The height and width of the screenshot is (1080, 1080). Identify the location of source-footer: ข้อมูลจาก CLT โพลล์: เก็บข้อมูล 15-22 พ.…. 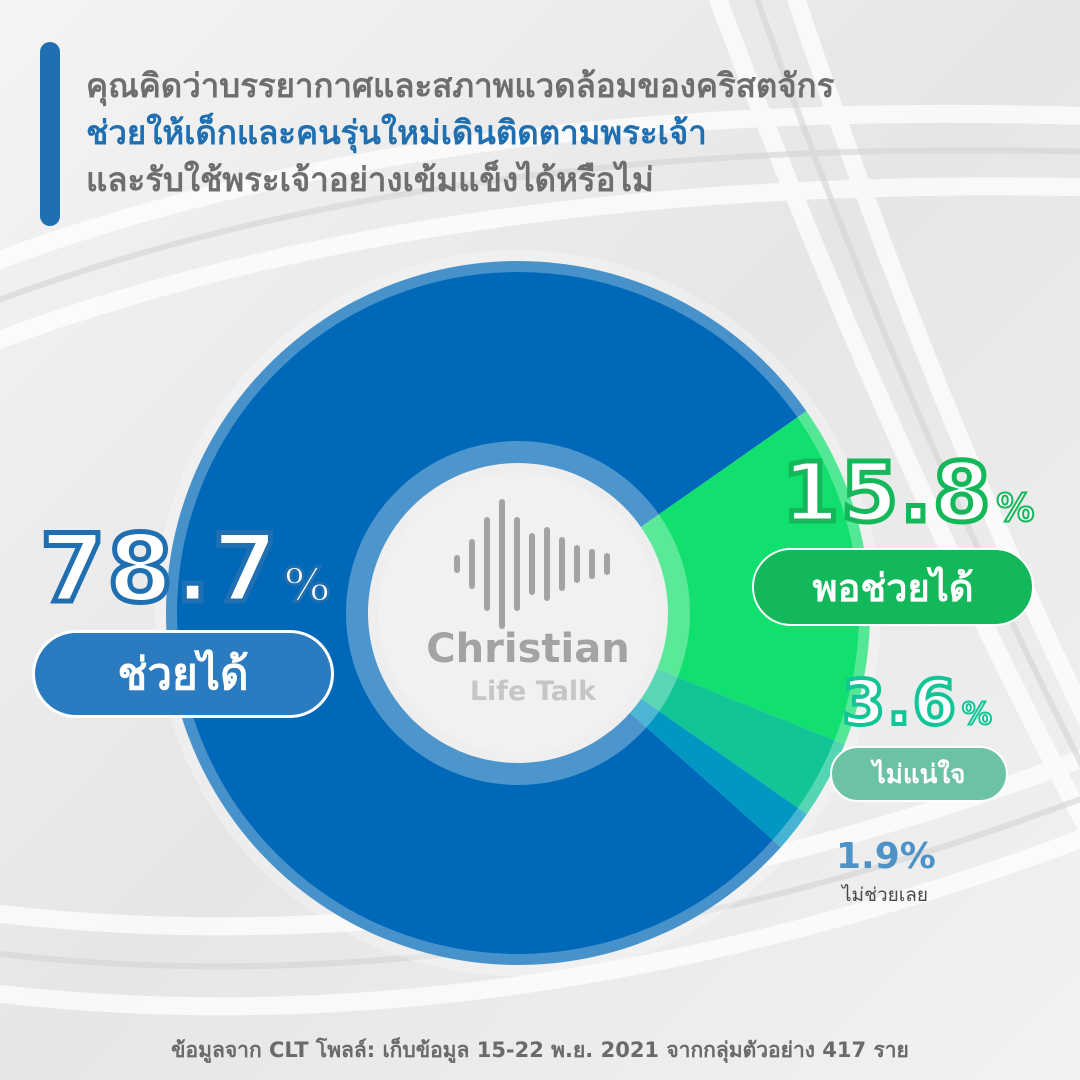
(540, 1050).